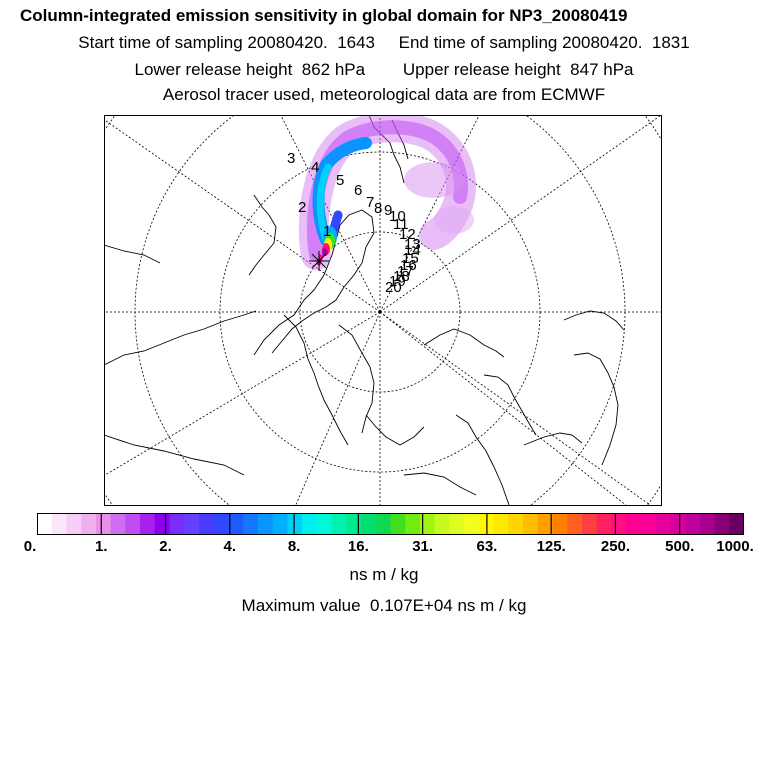 This screenshot has height=768, width=768. What do you see at coordinates (101, 546) in the screenshot?
I see `colorbar-tick-label: 1.` at bounding box center [101, 546].